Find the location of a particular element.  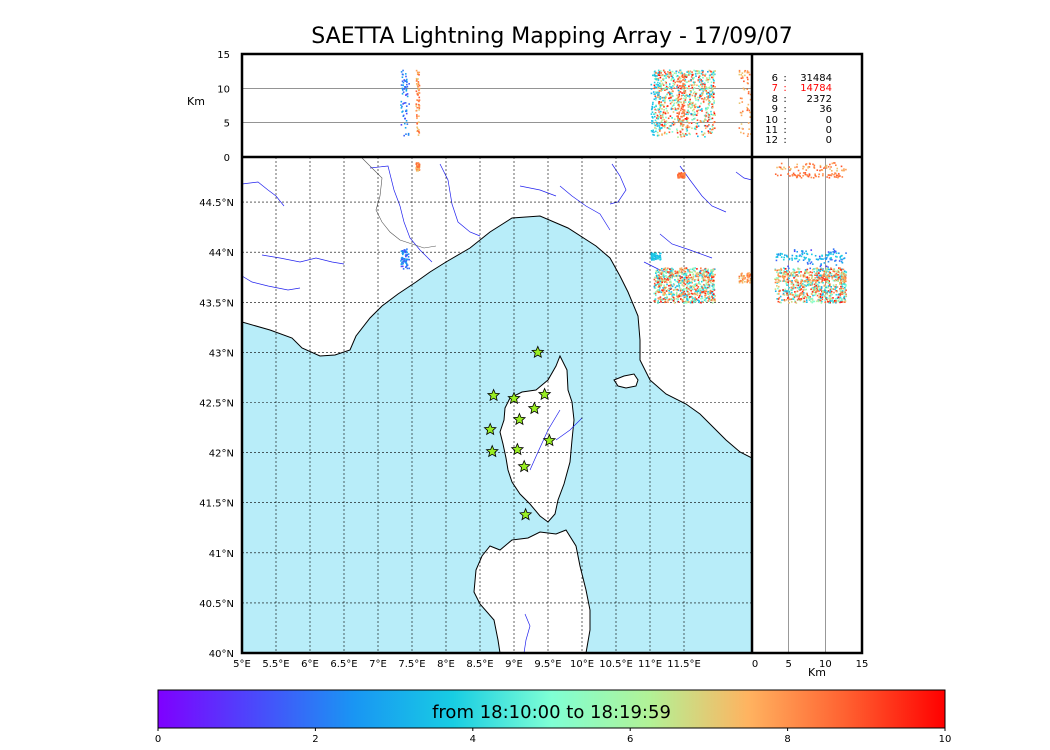

altitude-side-x-ticks: 0 5 10 15 is located at coordinates (810, 664).